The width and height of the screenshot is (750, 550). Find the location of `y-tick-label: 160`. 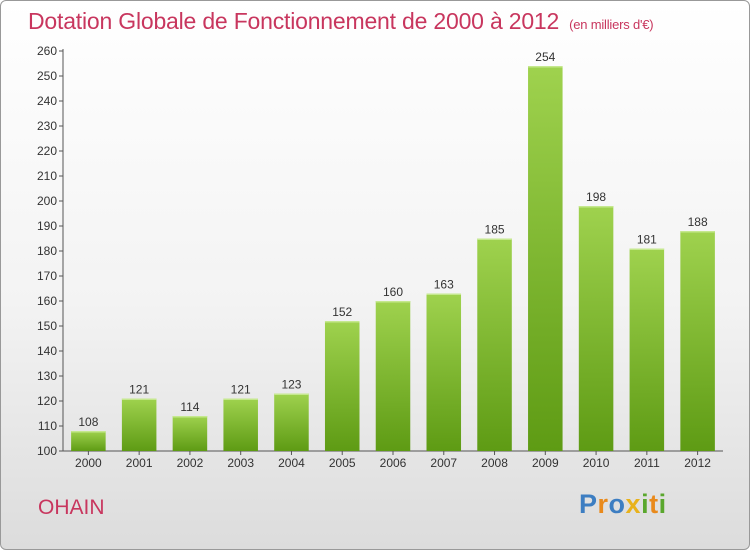

y-tick-label: 160 is located at coordinates (47, 301).